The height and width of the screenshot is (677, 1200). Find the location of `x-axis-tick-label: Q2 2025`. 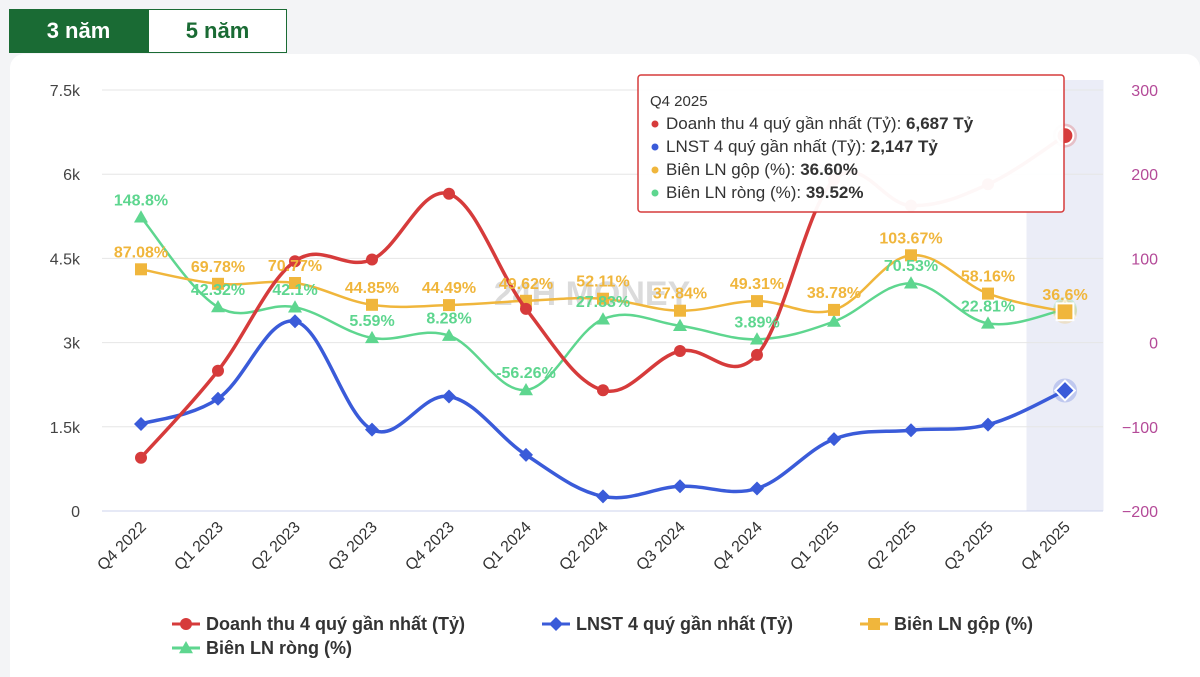

x-axis-tick-label: Q2 2025 is located at coordinates (891, 546).